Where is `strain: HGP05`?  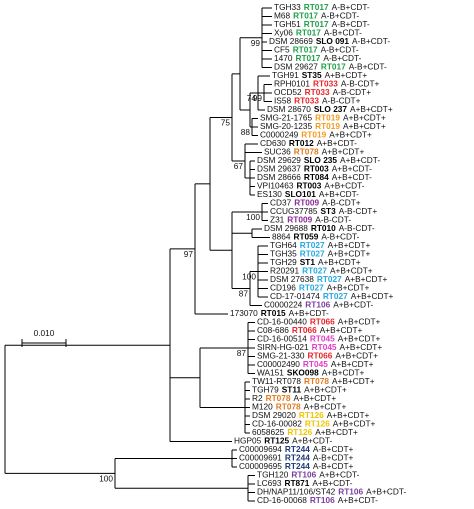
strain: HGP05 is located at coordinates (248, 441).